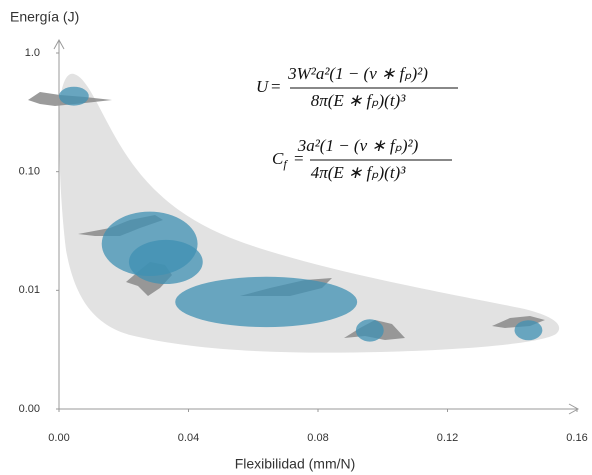 The height and width of the screenshot is (475, 592). Describe the element at coordinates (32, 53) in the screenshot. I see `y-tick-label: 1.0` at that location.